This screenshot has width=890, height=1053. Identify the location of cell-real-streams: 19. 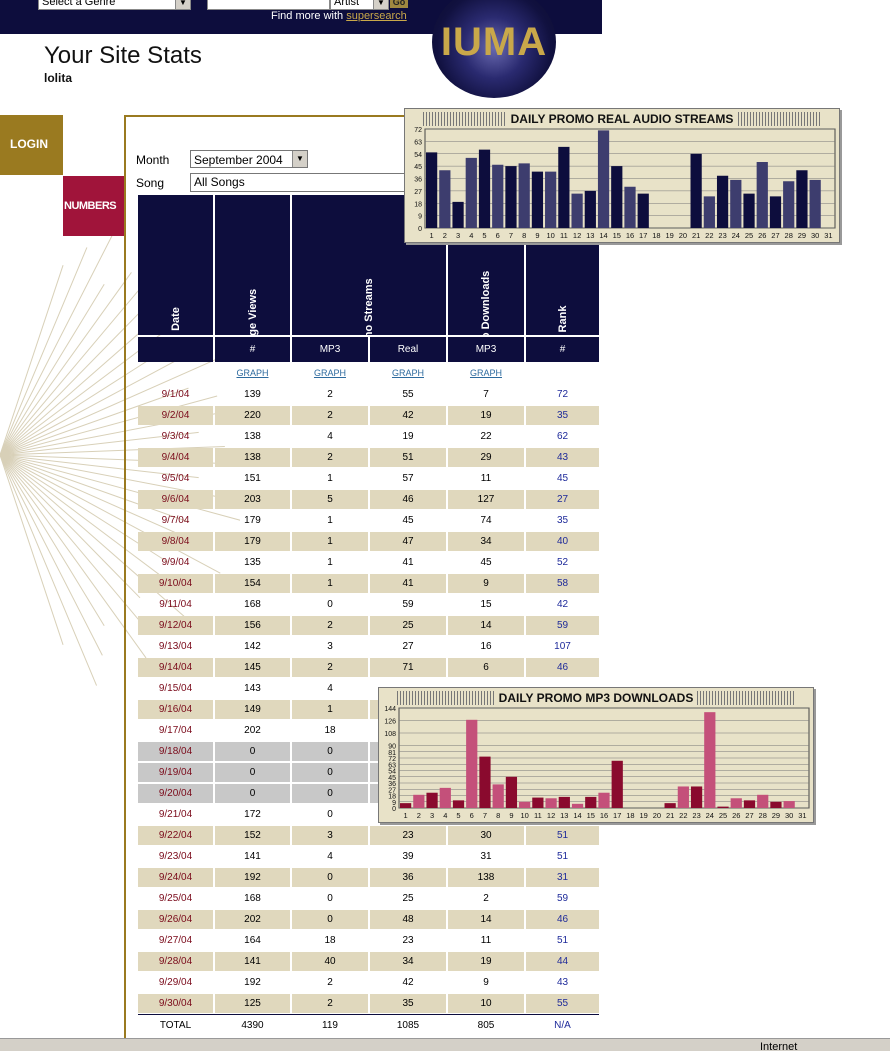
(408, 436).